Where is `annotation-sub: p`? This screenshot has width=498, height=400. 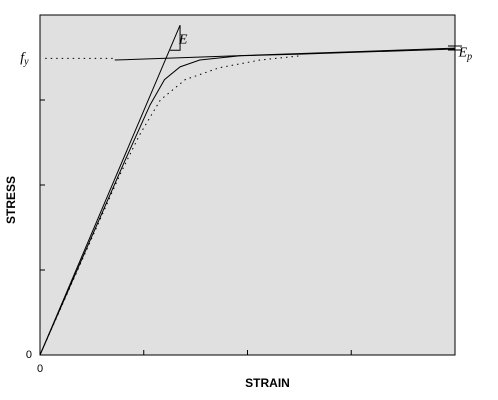 annotation-sub: p is located at coordinates (469, 57).